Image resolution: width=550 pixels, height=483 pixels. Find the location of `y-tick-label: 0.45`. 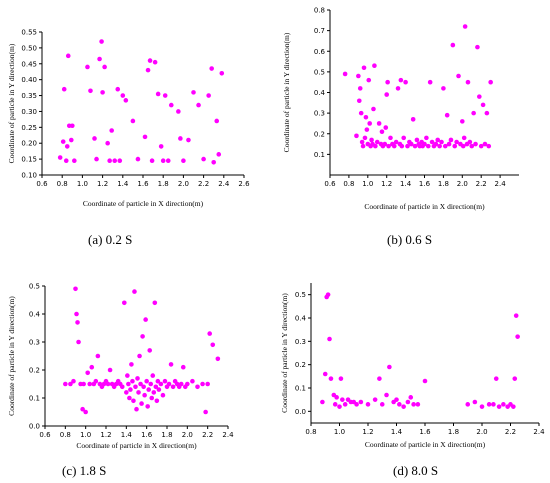

y-tick-label: 0.45 is located at coordinates (29, 64).